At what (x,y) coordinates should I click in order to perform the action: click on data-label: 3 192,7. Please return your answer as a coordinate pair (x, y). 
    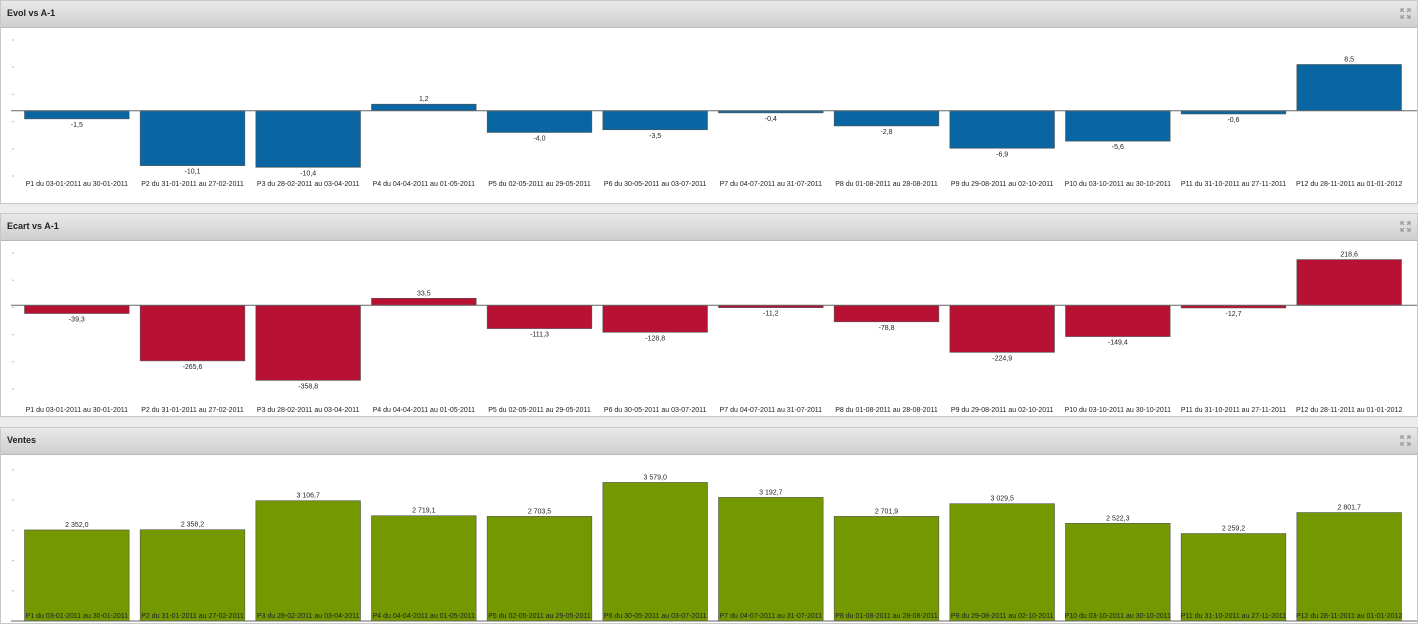
    Looking at the image, I should click on (770, 492).